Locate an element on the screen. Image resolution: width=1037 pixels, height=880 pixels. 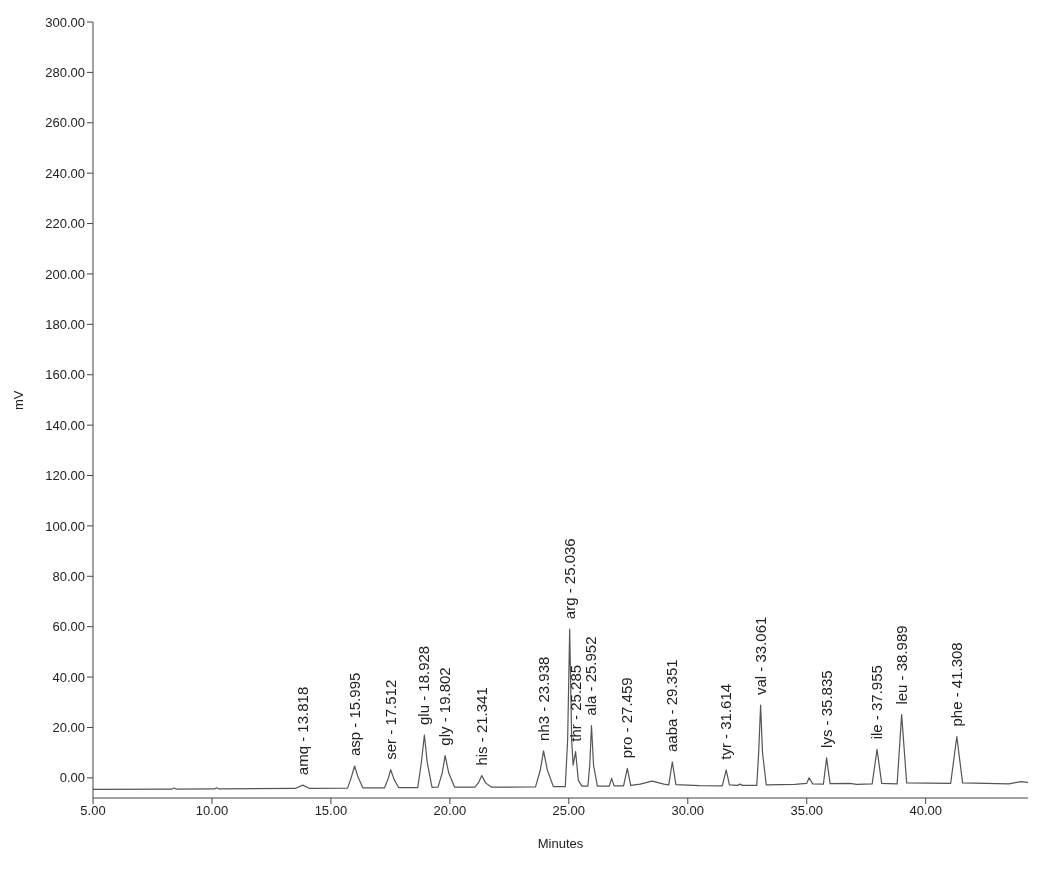
y-tick-label: 20.00 is located at coordinates (68, 728).